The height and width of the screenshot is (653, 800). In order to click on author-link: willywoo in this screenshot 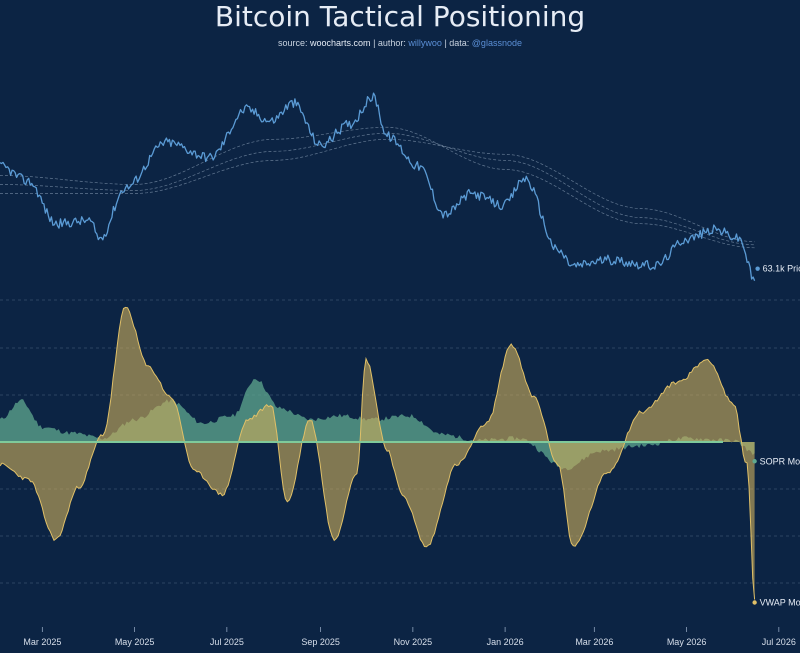, I will do `click(425, 43)`.